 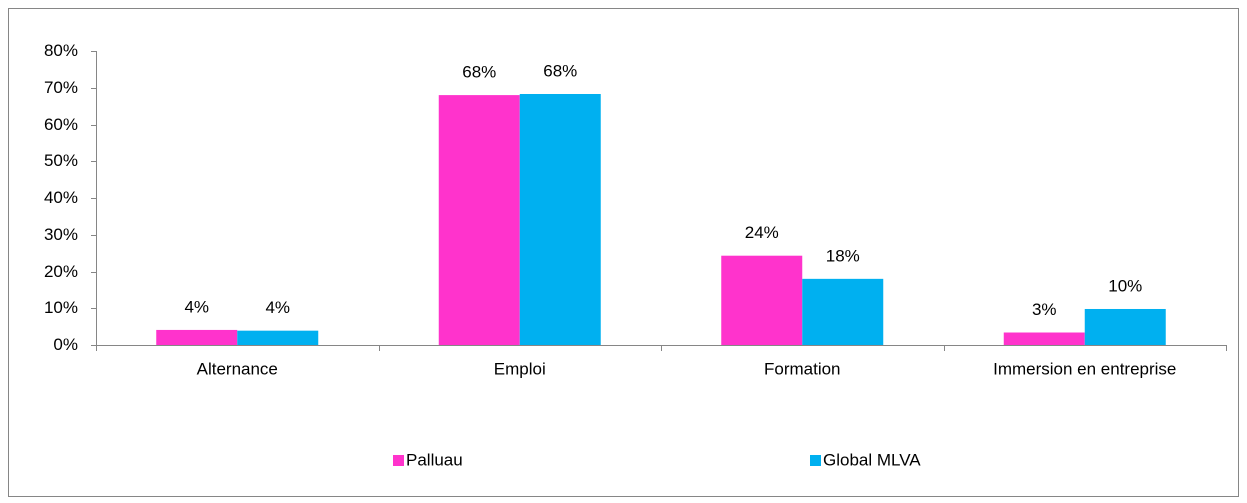 What do you see at coordinates (872, 459) in the screenshot?
I see `legend-label: Global MLVA` at bounding box center [872, 459].